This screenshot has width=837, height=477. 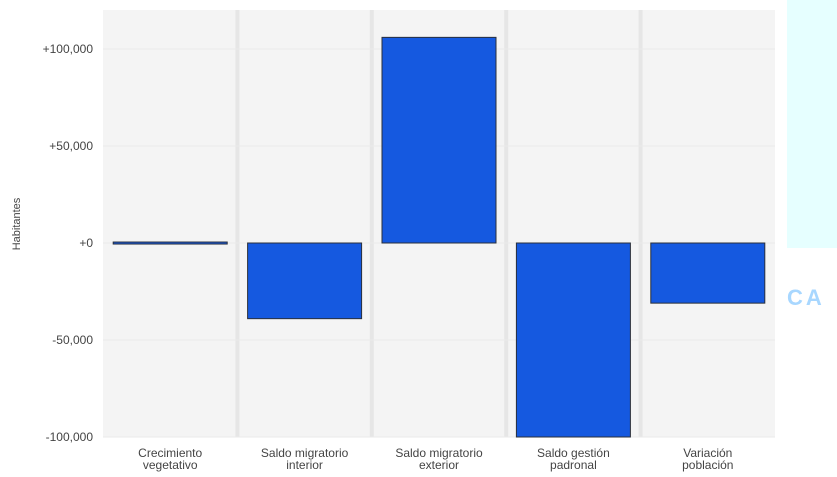 What do you see at coordinates (86, 243) in the screenshot?
I see `y-tick-label: +0` at bounding box center [86, 243].